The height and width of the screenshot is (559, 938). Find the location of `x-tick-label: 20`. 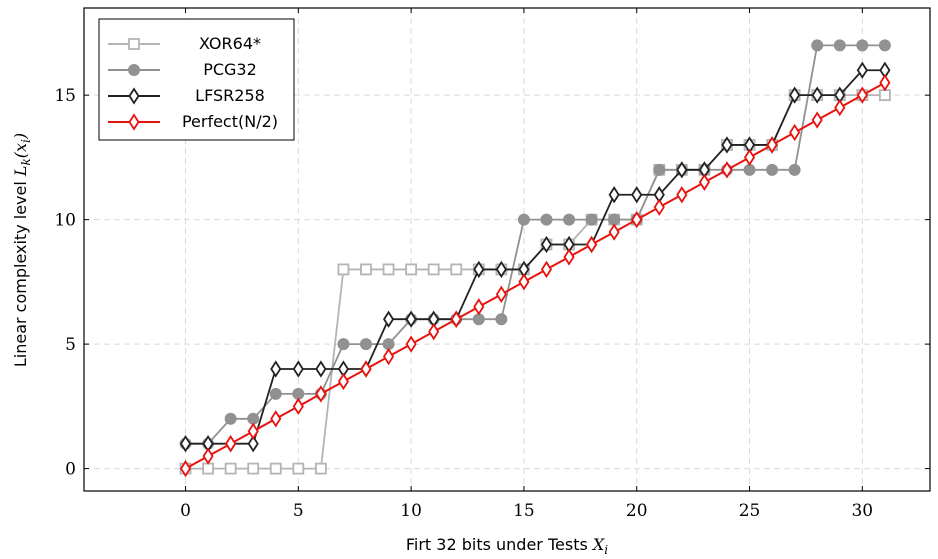

x-tick-label: 20 is located at coordinates (637, 511).